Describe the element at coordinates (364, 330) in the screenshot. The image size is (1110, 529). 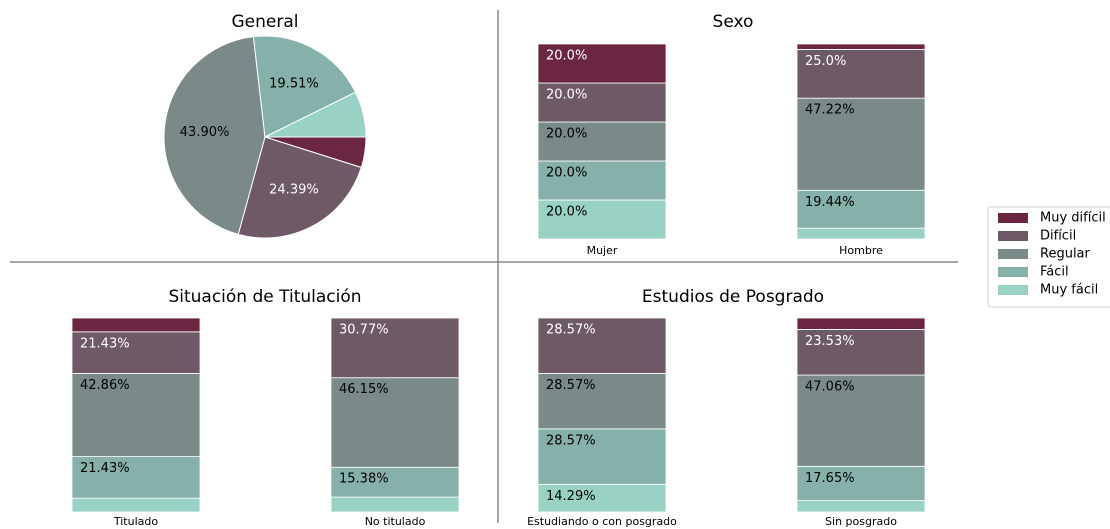
I see `segment-label: 30.77%` at that location.